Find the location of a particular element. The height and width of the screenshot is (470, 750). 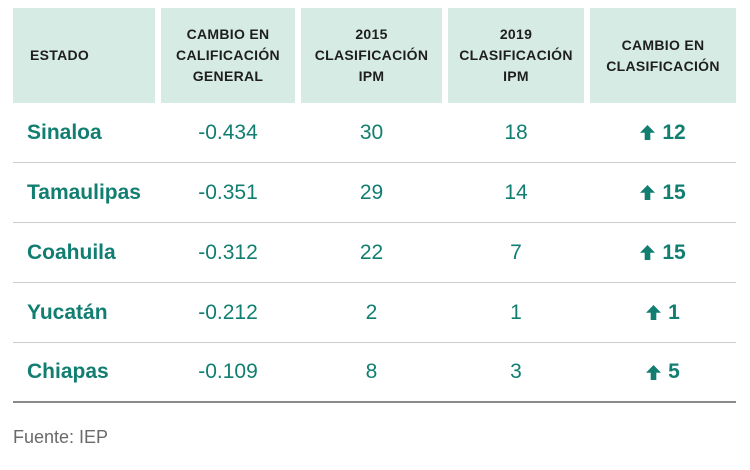

column-header-2015-clasificacion: 2015 CLASIFICACIÓN IPM is located at coordinates (371, 55).